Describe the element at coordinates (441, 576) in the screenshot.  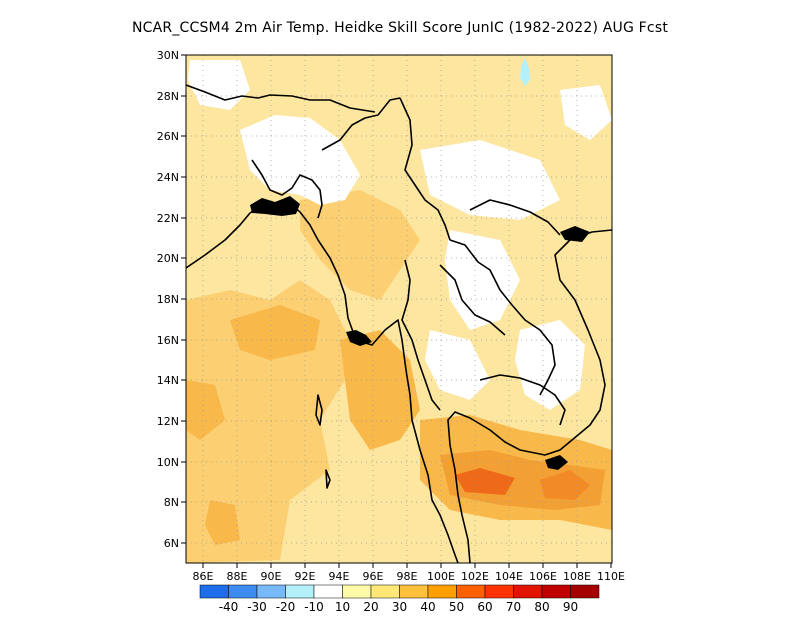
I see `lon-label-100: 100E` at that location.